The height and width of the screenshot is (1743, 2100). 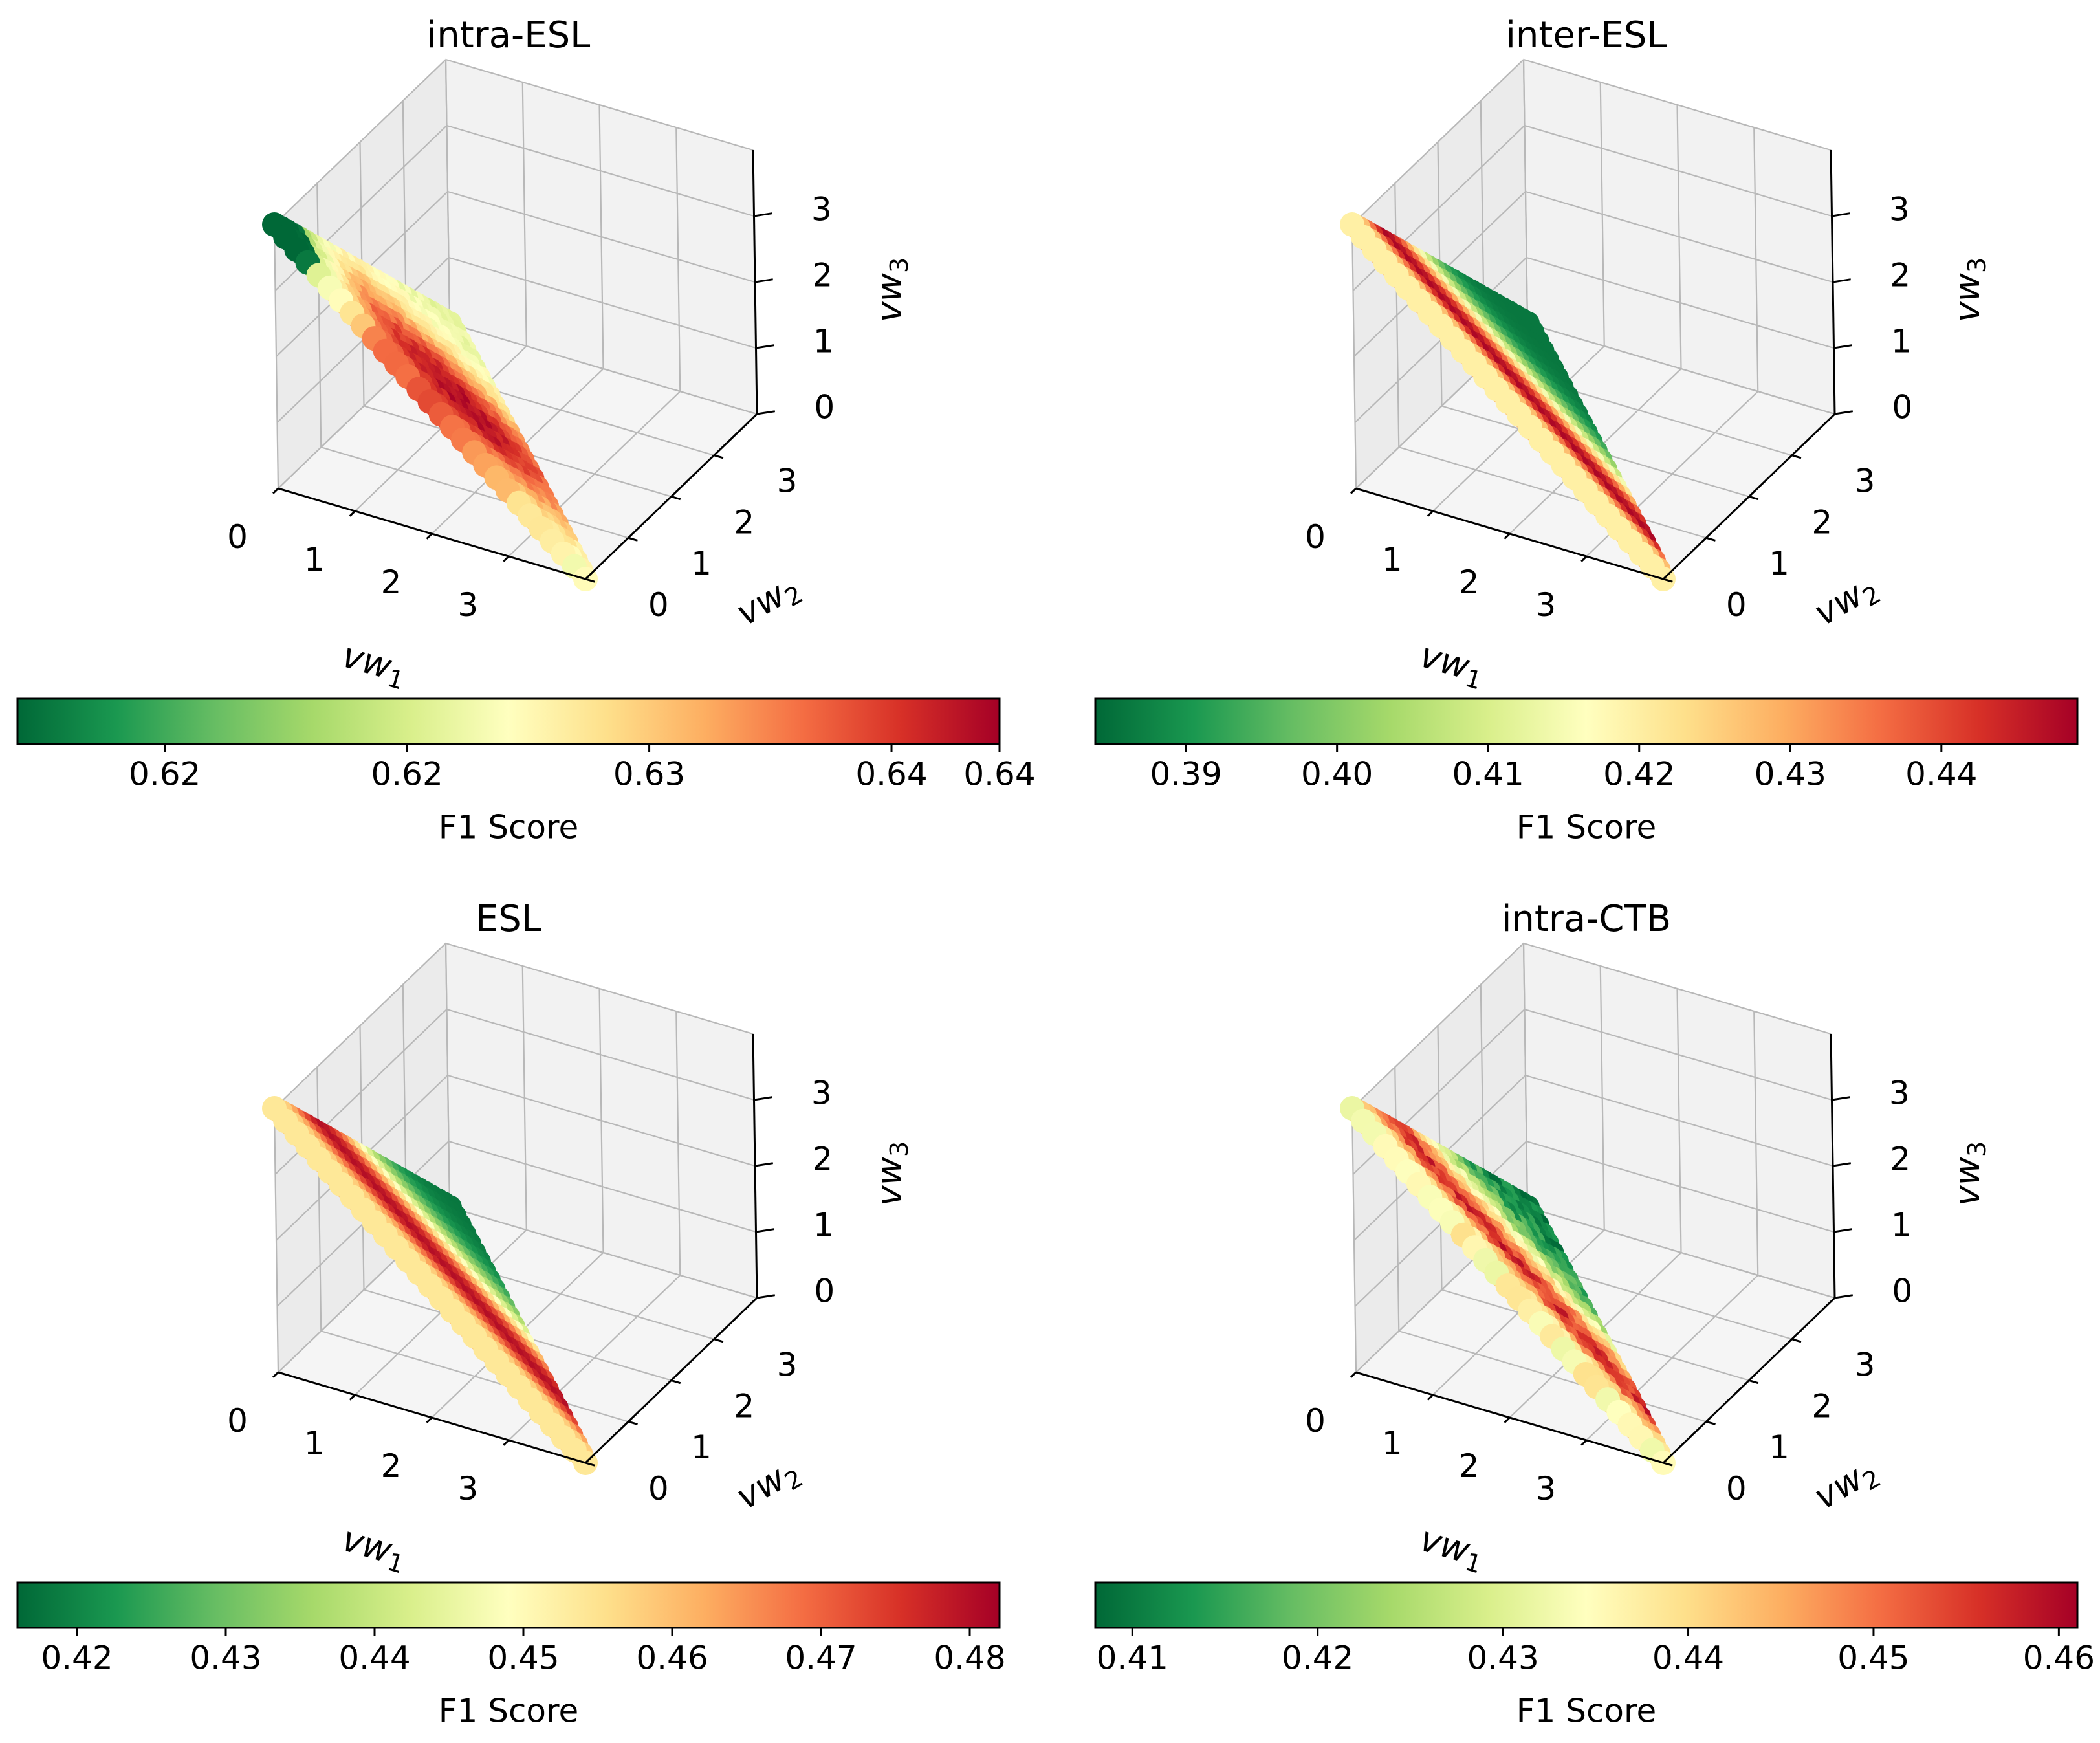 I want to click on z-tick-label: 3, so click(x=1900, y=209).